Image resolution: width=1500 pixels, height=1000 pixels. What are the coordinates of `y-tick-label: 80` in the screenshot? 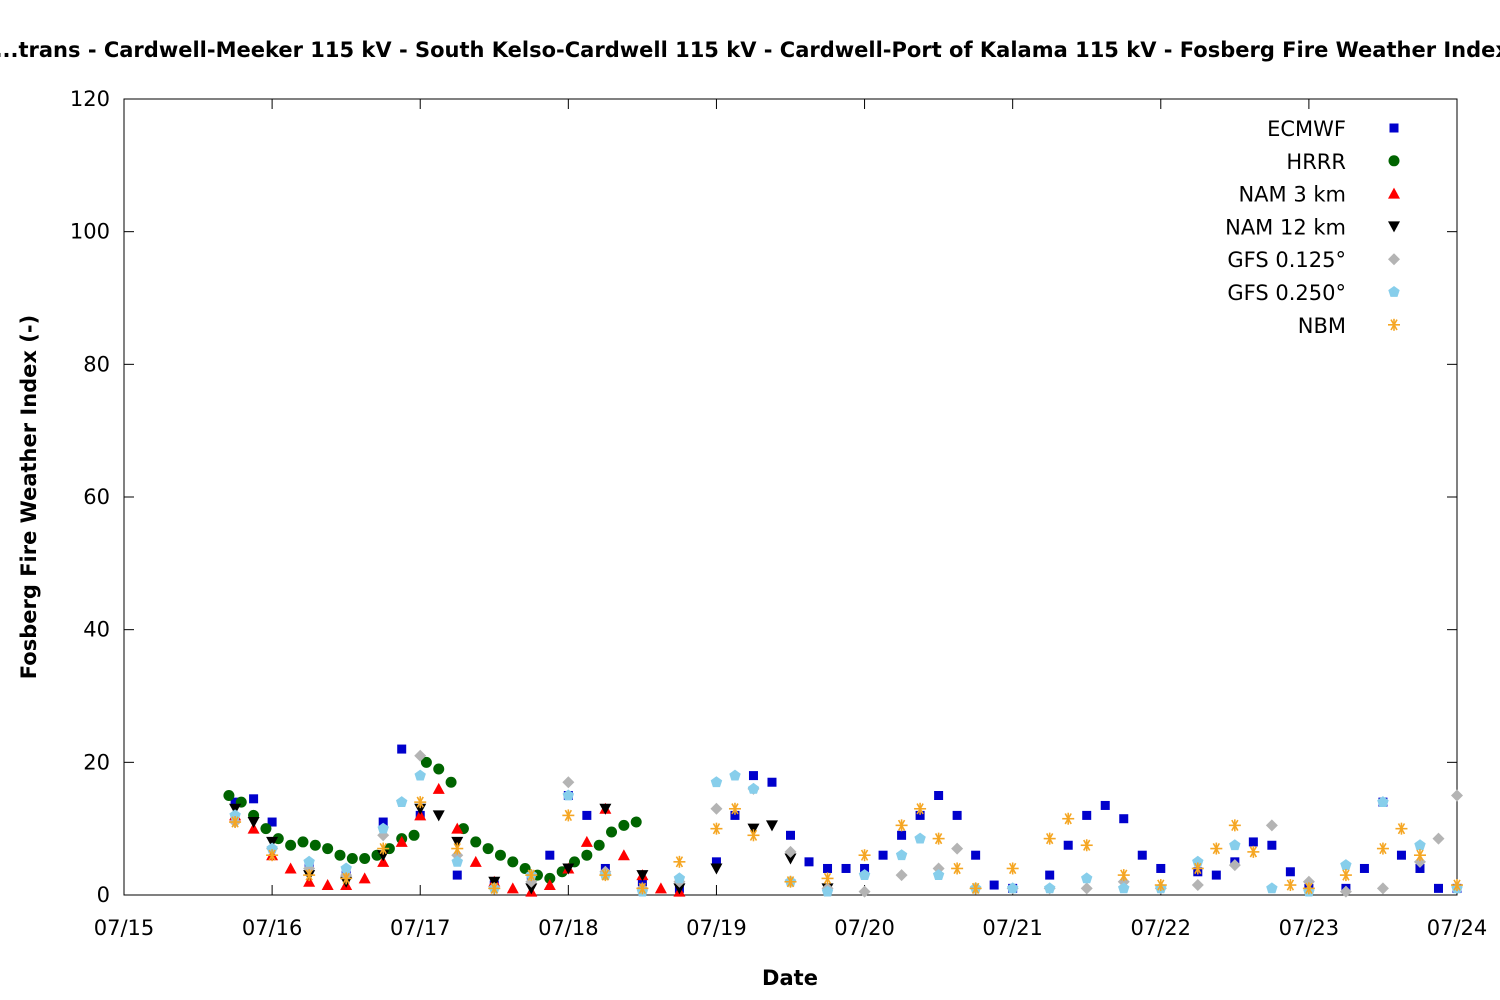 It's located at (96, 364).